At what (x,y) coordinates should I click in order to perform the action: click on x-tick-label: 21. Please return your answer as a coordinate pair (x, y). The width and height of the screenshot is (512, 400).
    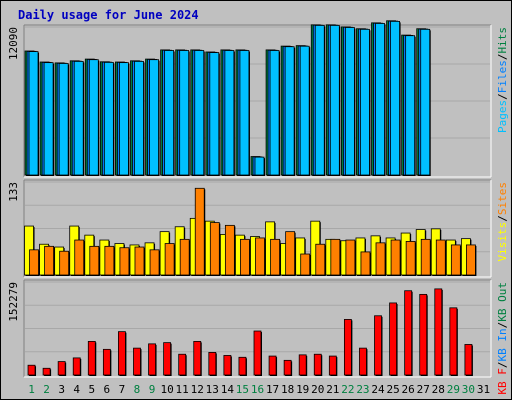
    Looking at the image, I should click on (332, 389).